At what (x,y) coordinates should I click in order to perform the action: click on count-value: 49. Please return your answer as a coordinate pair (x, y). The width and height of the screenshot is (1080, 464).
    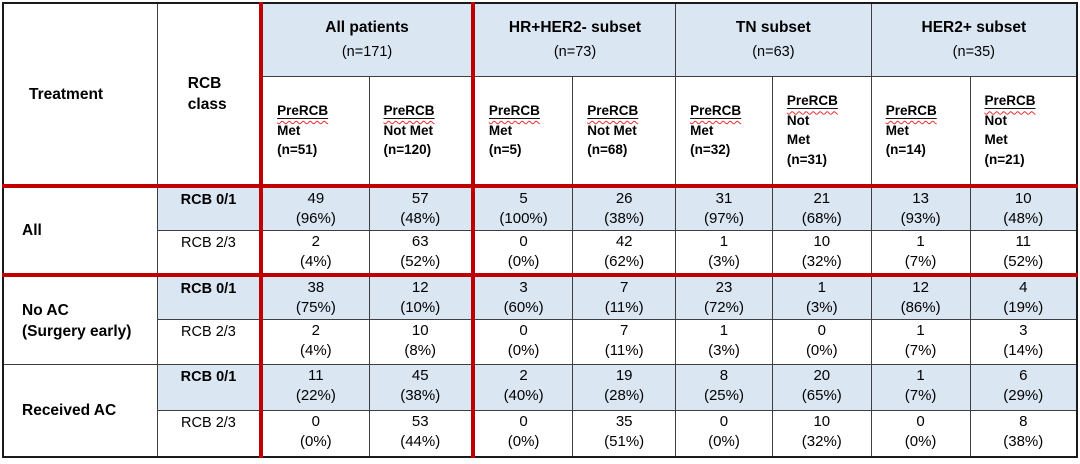
    Looking at the image, I should click on (316, 198).